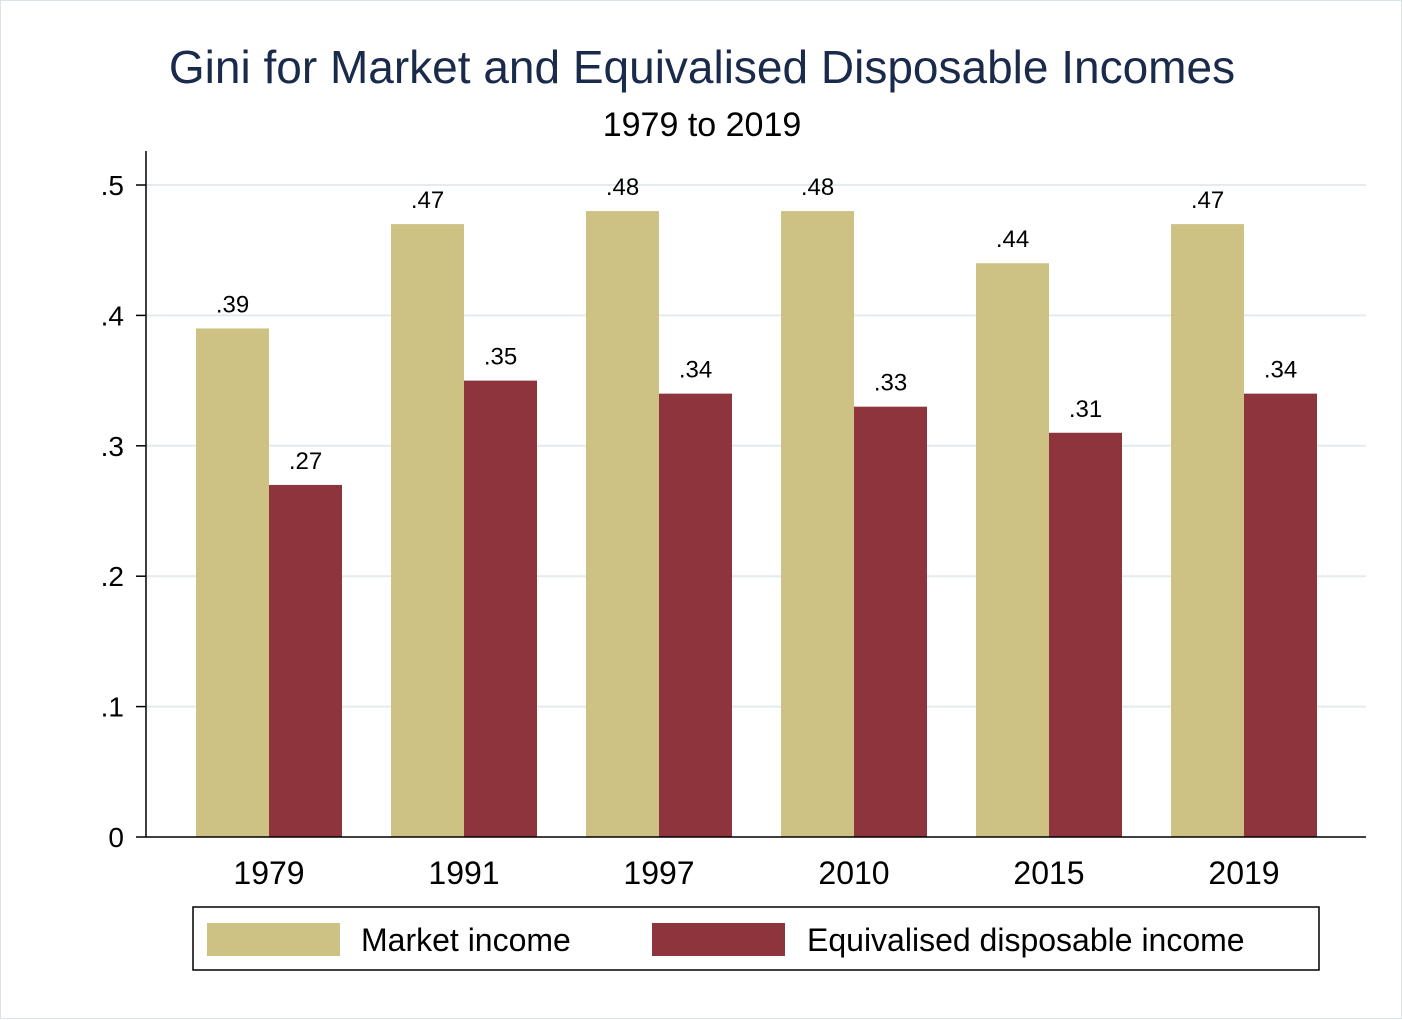 This screenshot has width=1402, height=1020. What do you see at coordinates (1048, 873) in the screenshot?
I see `x-tick-label: 2015` at bounding box center [1048, 873].